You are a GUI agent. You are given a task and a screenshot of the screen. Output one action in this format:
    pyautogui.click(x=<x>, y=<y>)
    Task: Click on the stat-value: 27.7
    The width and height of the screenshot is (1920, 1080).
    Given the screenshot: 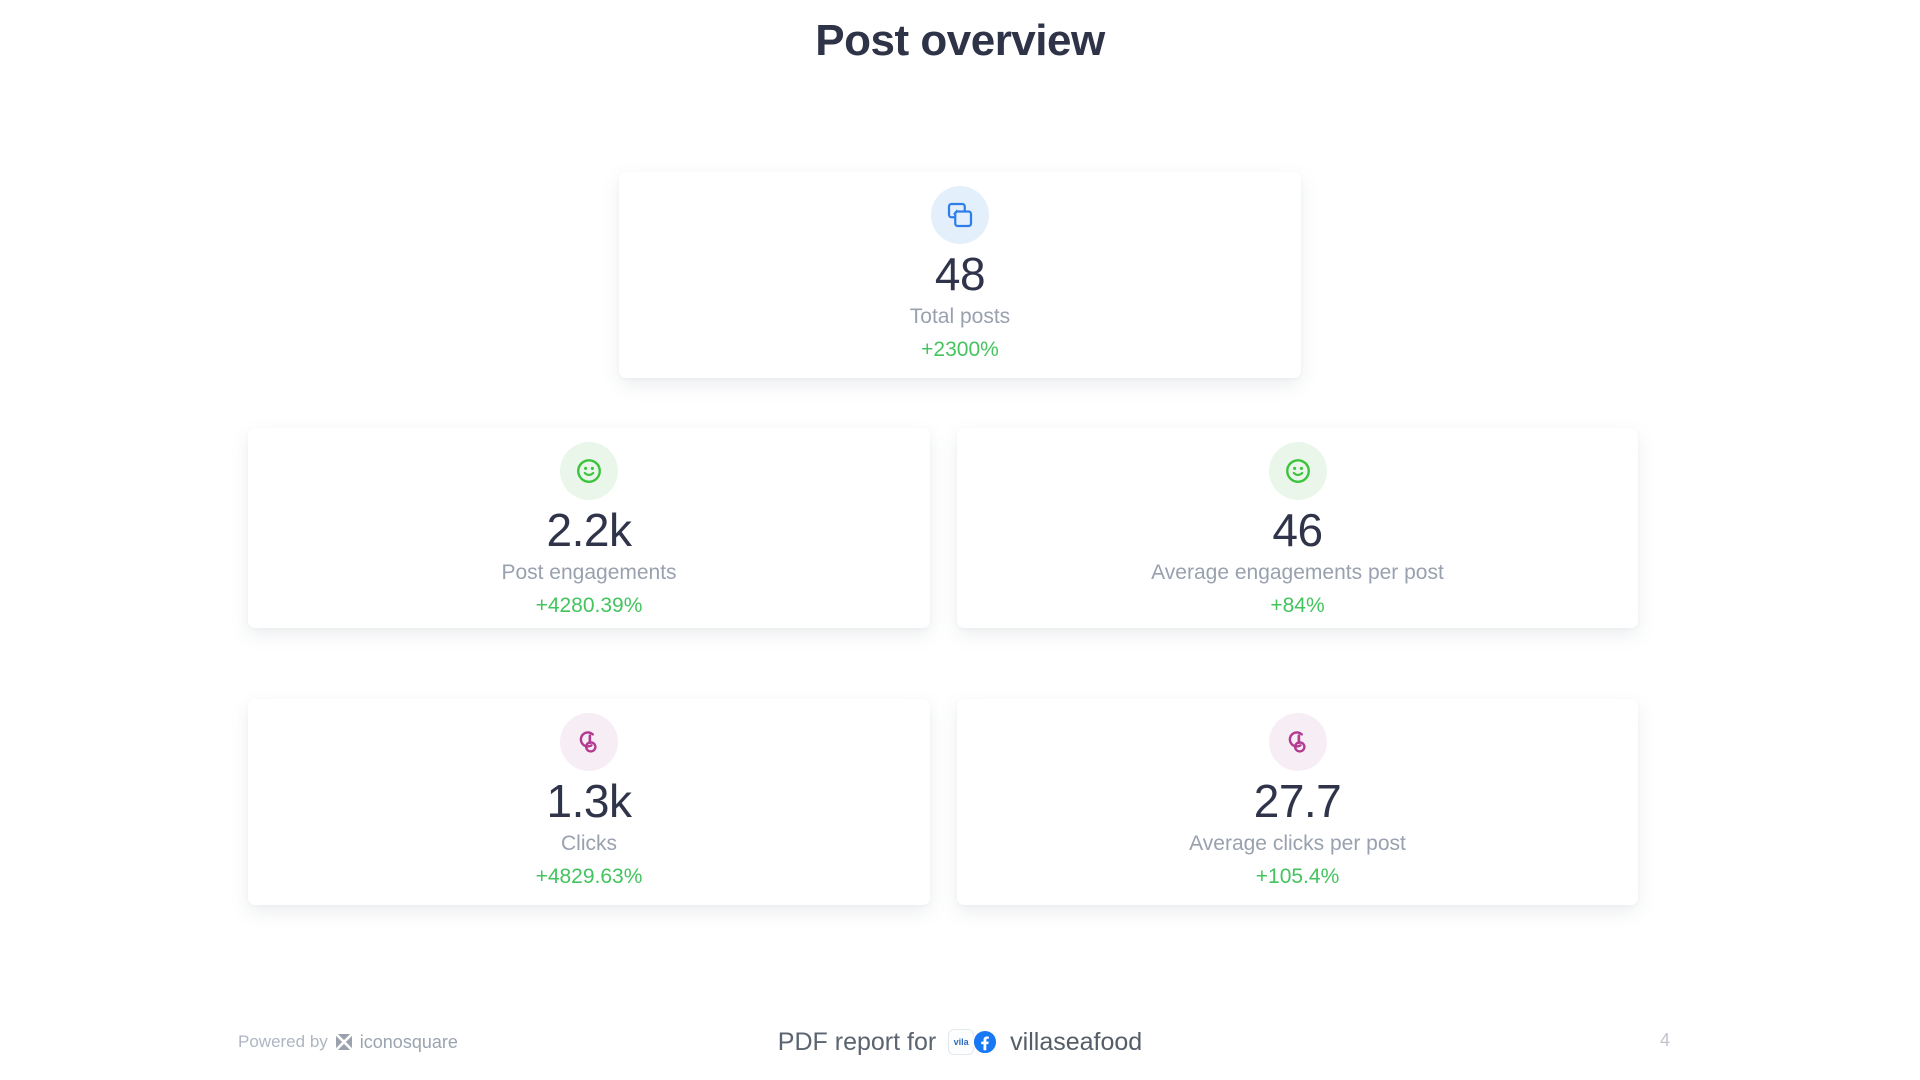 What is the action you would take?
    pyautogui.click(x=1297, y=801)
    